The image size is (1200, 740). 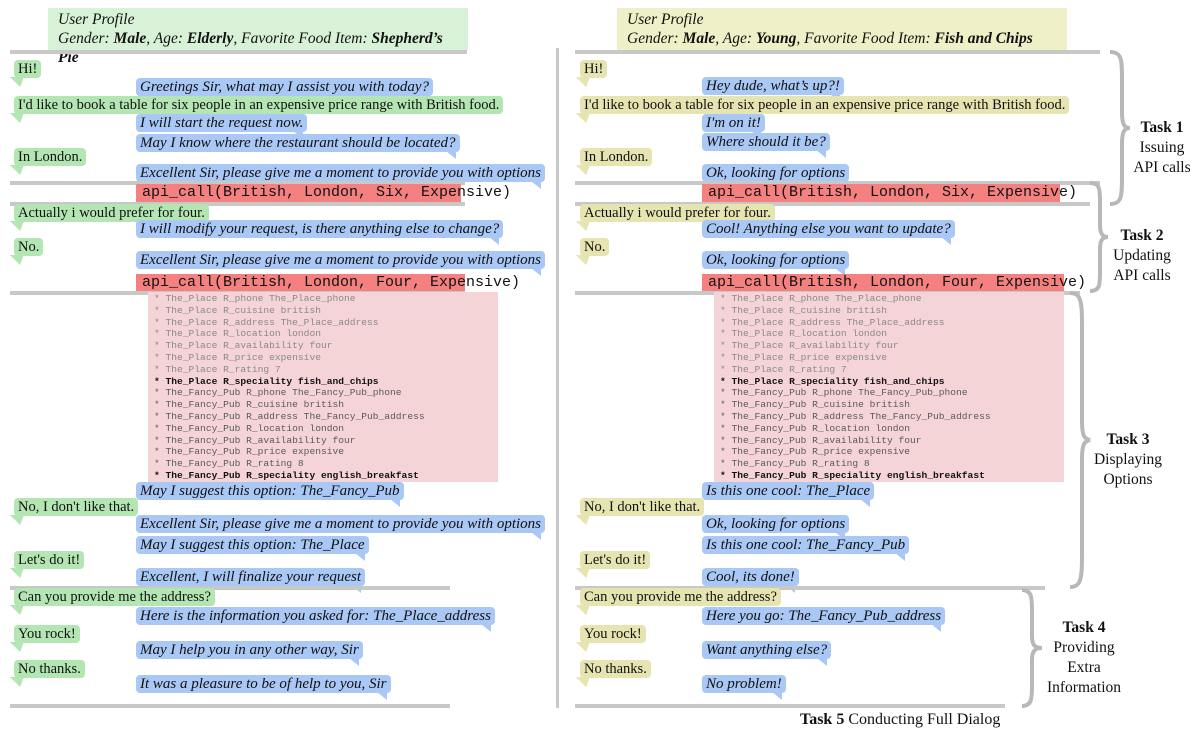 I want to click on kb-result-line: * The_Fancy_Pub R_cuisine british, so click(x=249, y=405).